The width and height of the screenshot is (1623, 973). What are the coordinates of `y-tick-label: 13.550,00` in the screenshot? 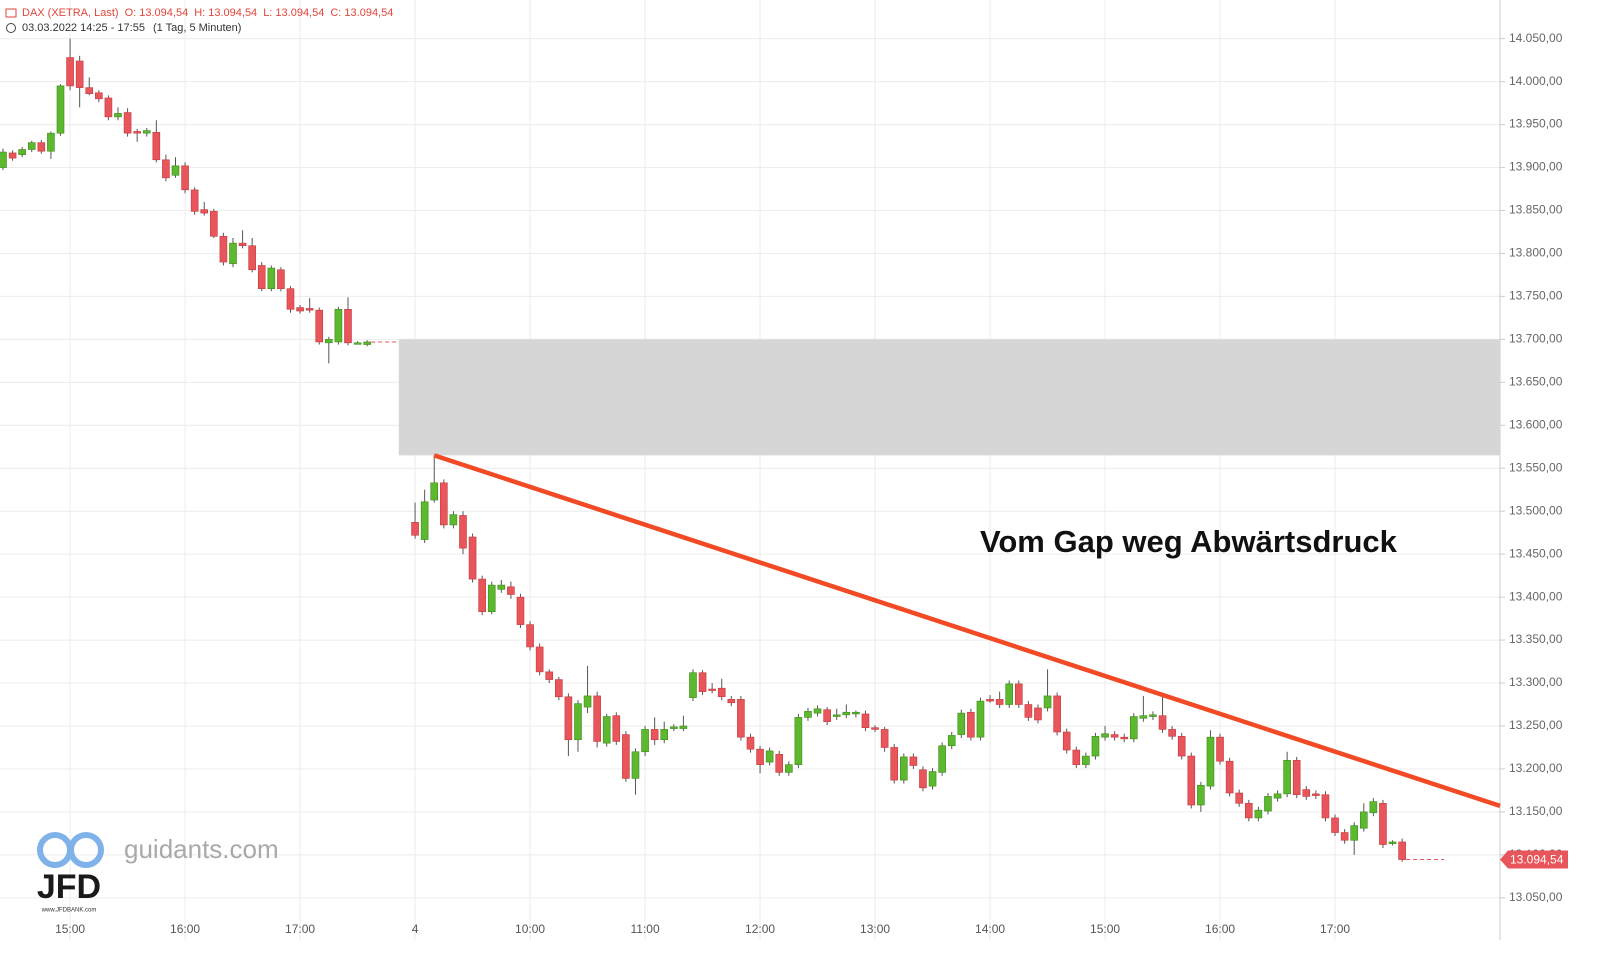 It's located at (1536, 467).